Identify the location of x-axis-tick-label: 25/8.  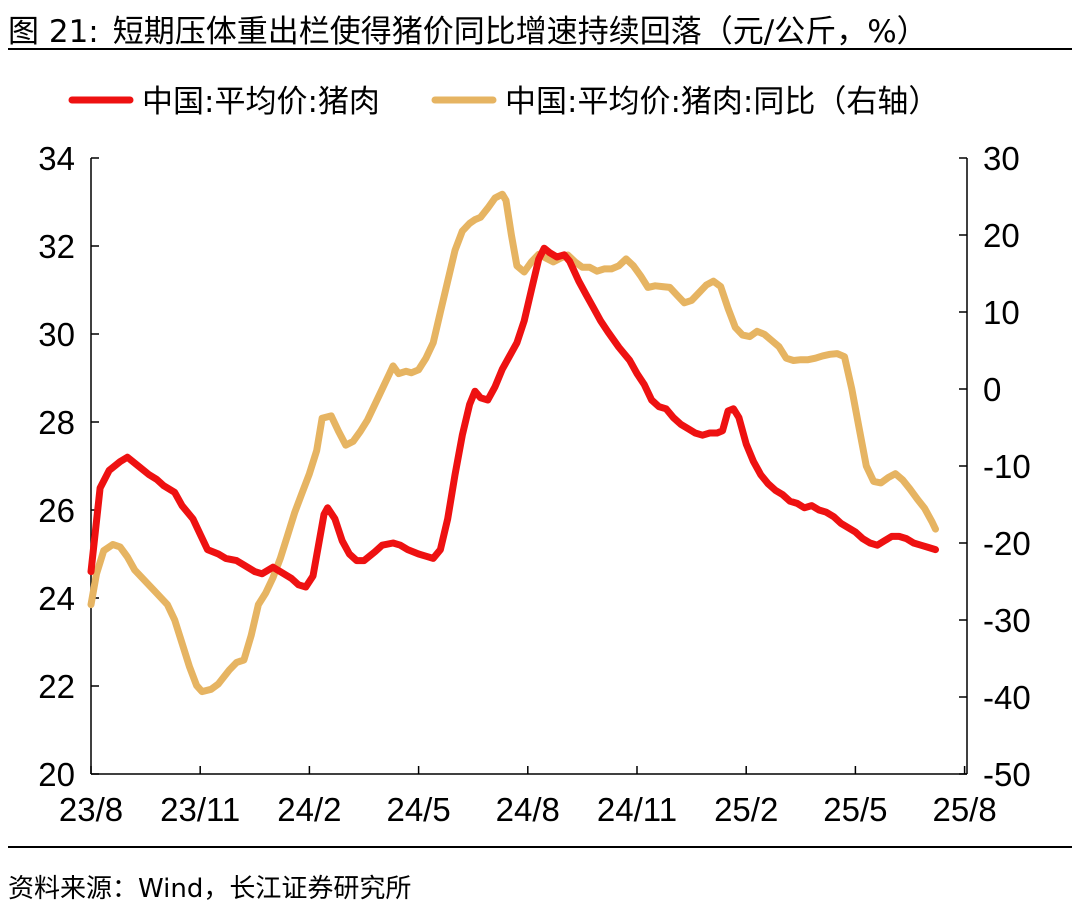
(964, 809).